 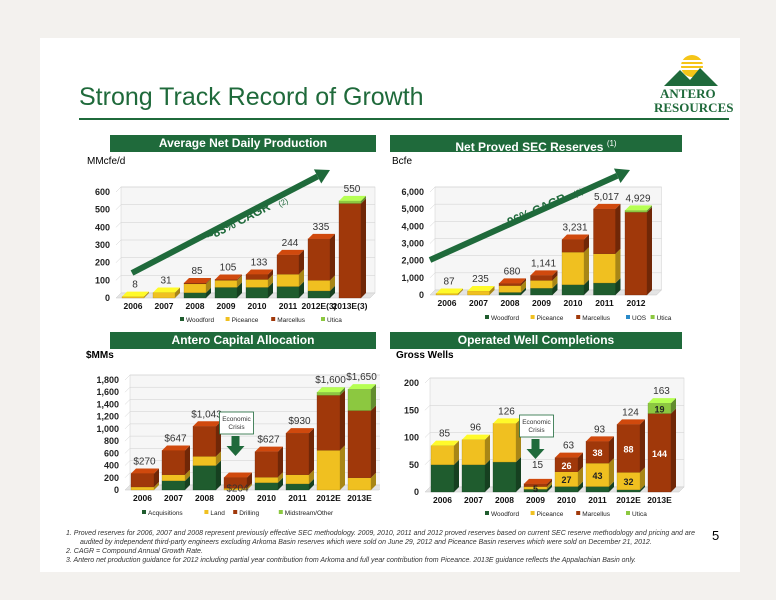 What do you see at coordinates (411, 438) in the screenshot?
I see `y-tick-label: 100` at bounding box center [411, 438].